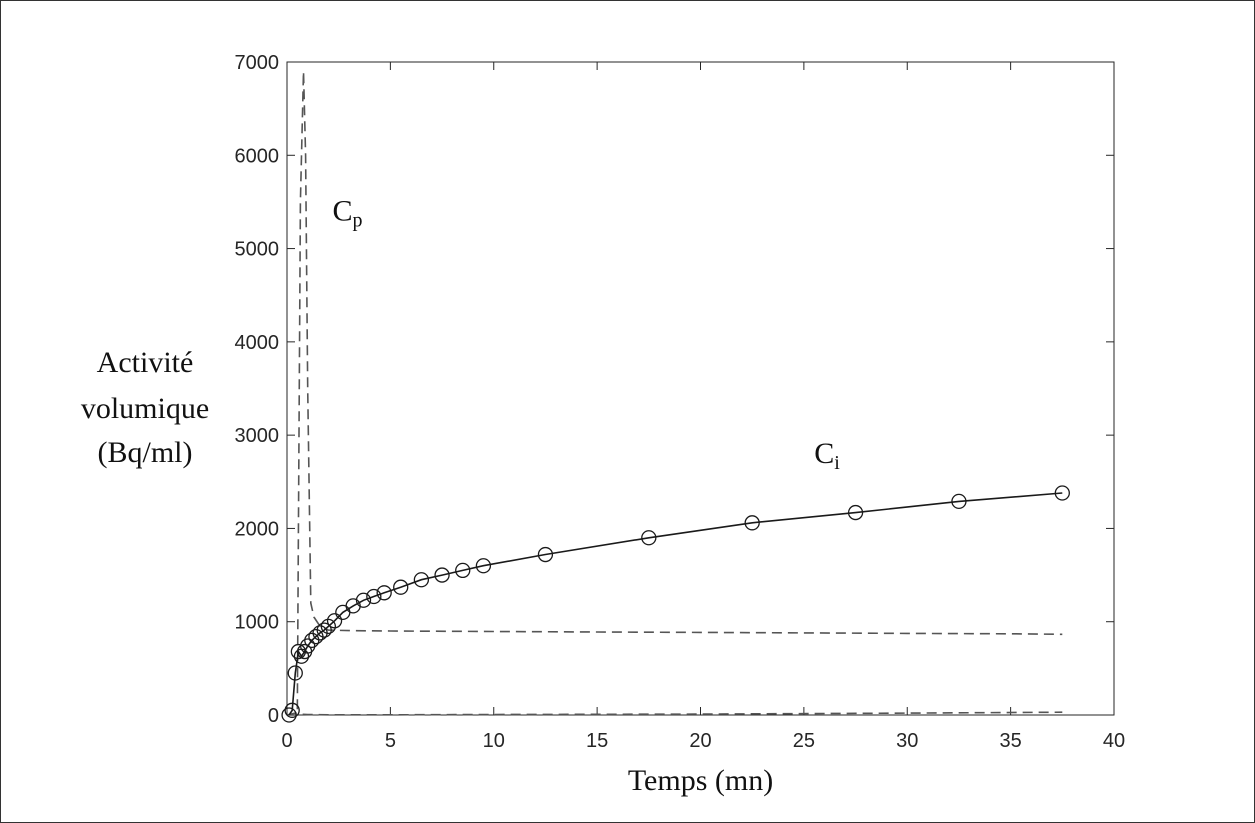  Describe the element at coordinates (597, 741) in the screenshot. I see `x-tick-label-3: 15` at that location.